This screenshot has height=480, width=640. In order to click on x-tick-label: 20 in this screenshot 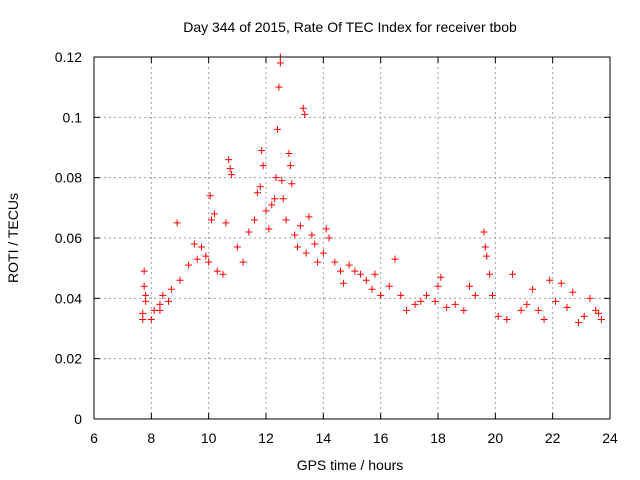, I will do `click(496, 438)`.